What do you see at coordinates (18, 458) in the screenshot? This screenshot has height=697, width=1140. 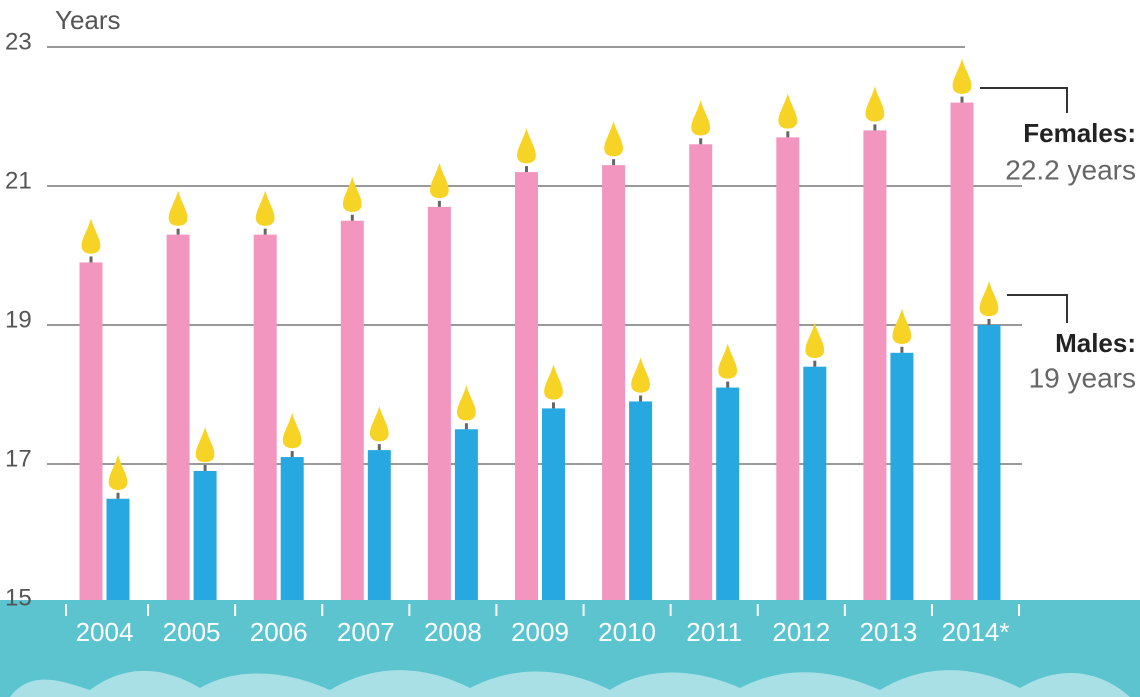 I see `y-tick-label: 17` at bounding box center [18, 458].